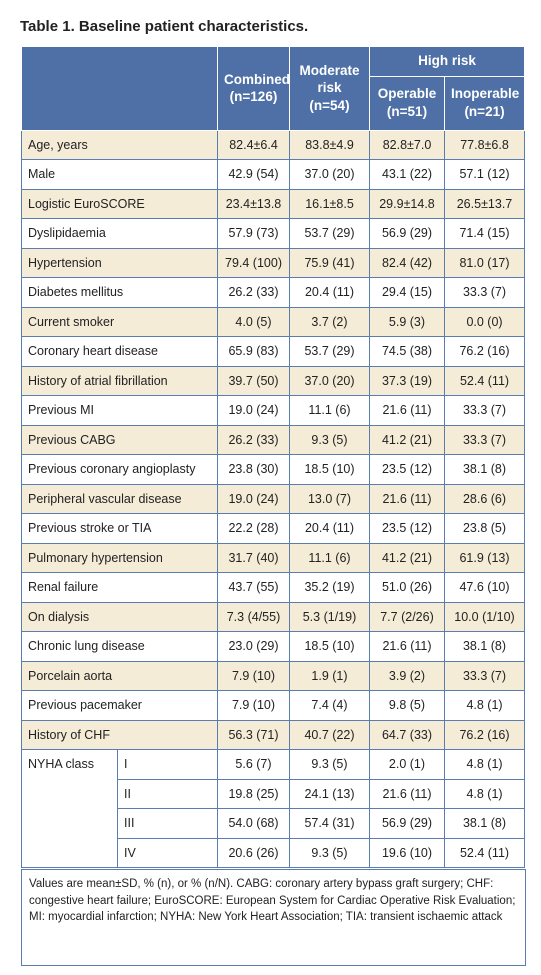 The height and width of the screenshot is (975, 541). What do you see at coordinates (407, 103) in the screenshot?
I see `header-cell: Operable (n=51)` at bounding box center [407, 103].